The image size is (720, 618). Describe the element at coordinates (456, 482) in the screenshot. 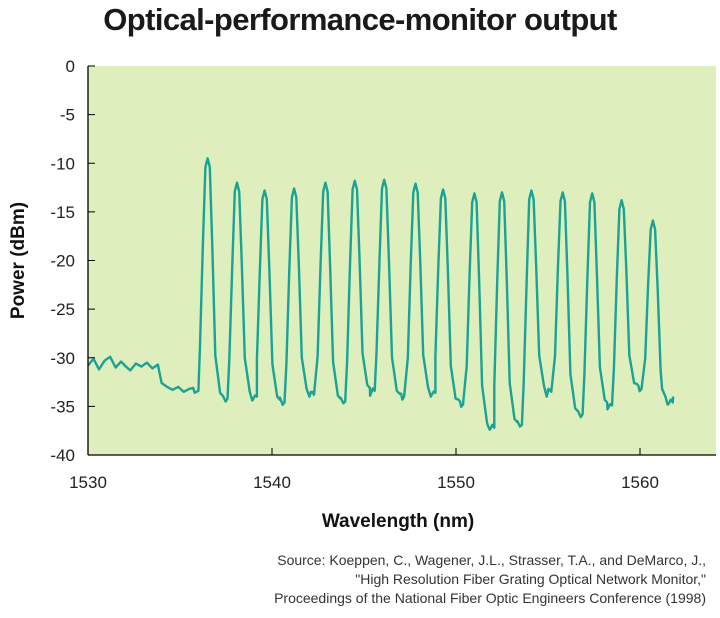

I see `x-tick-label: 1550` at that location.